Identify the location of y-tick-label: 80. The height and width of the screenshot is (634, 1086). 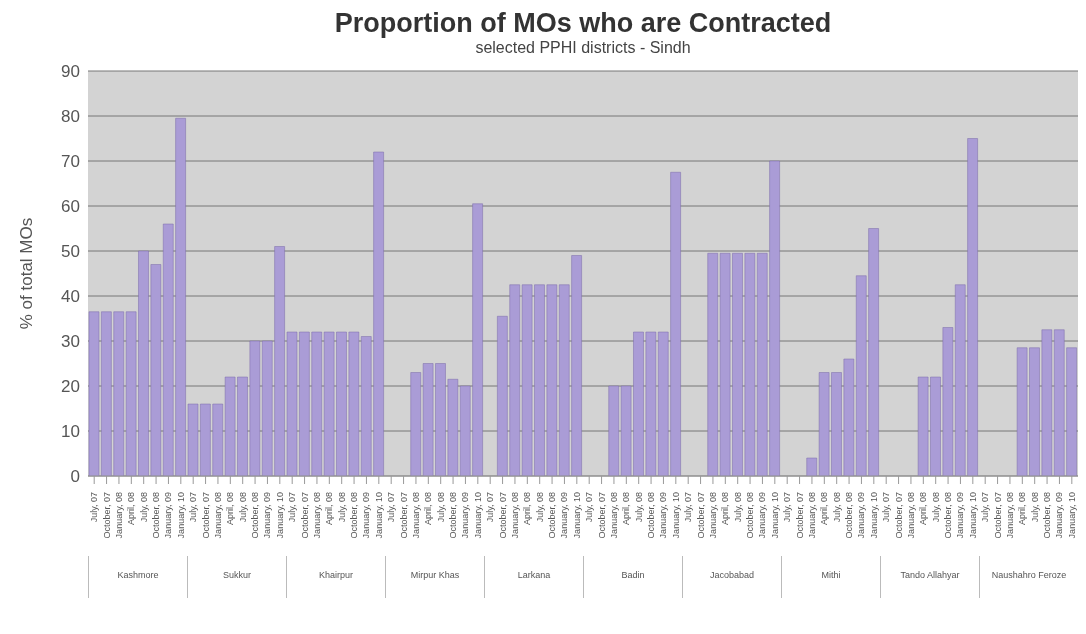
(70, 117).